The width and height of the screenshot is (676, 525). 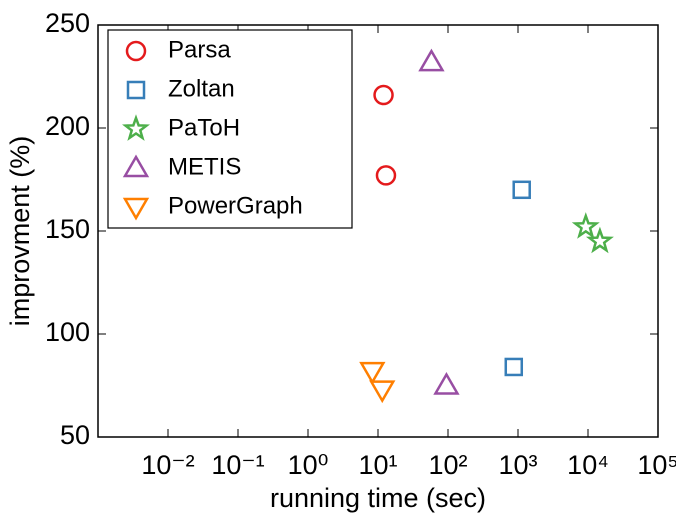 I want to click on x-tick-label: 10³, so click(x=517, y=465).